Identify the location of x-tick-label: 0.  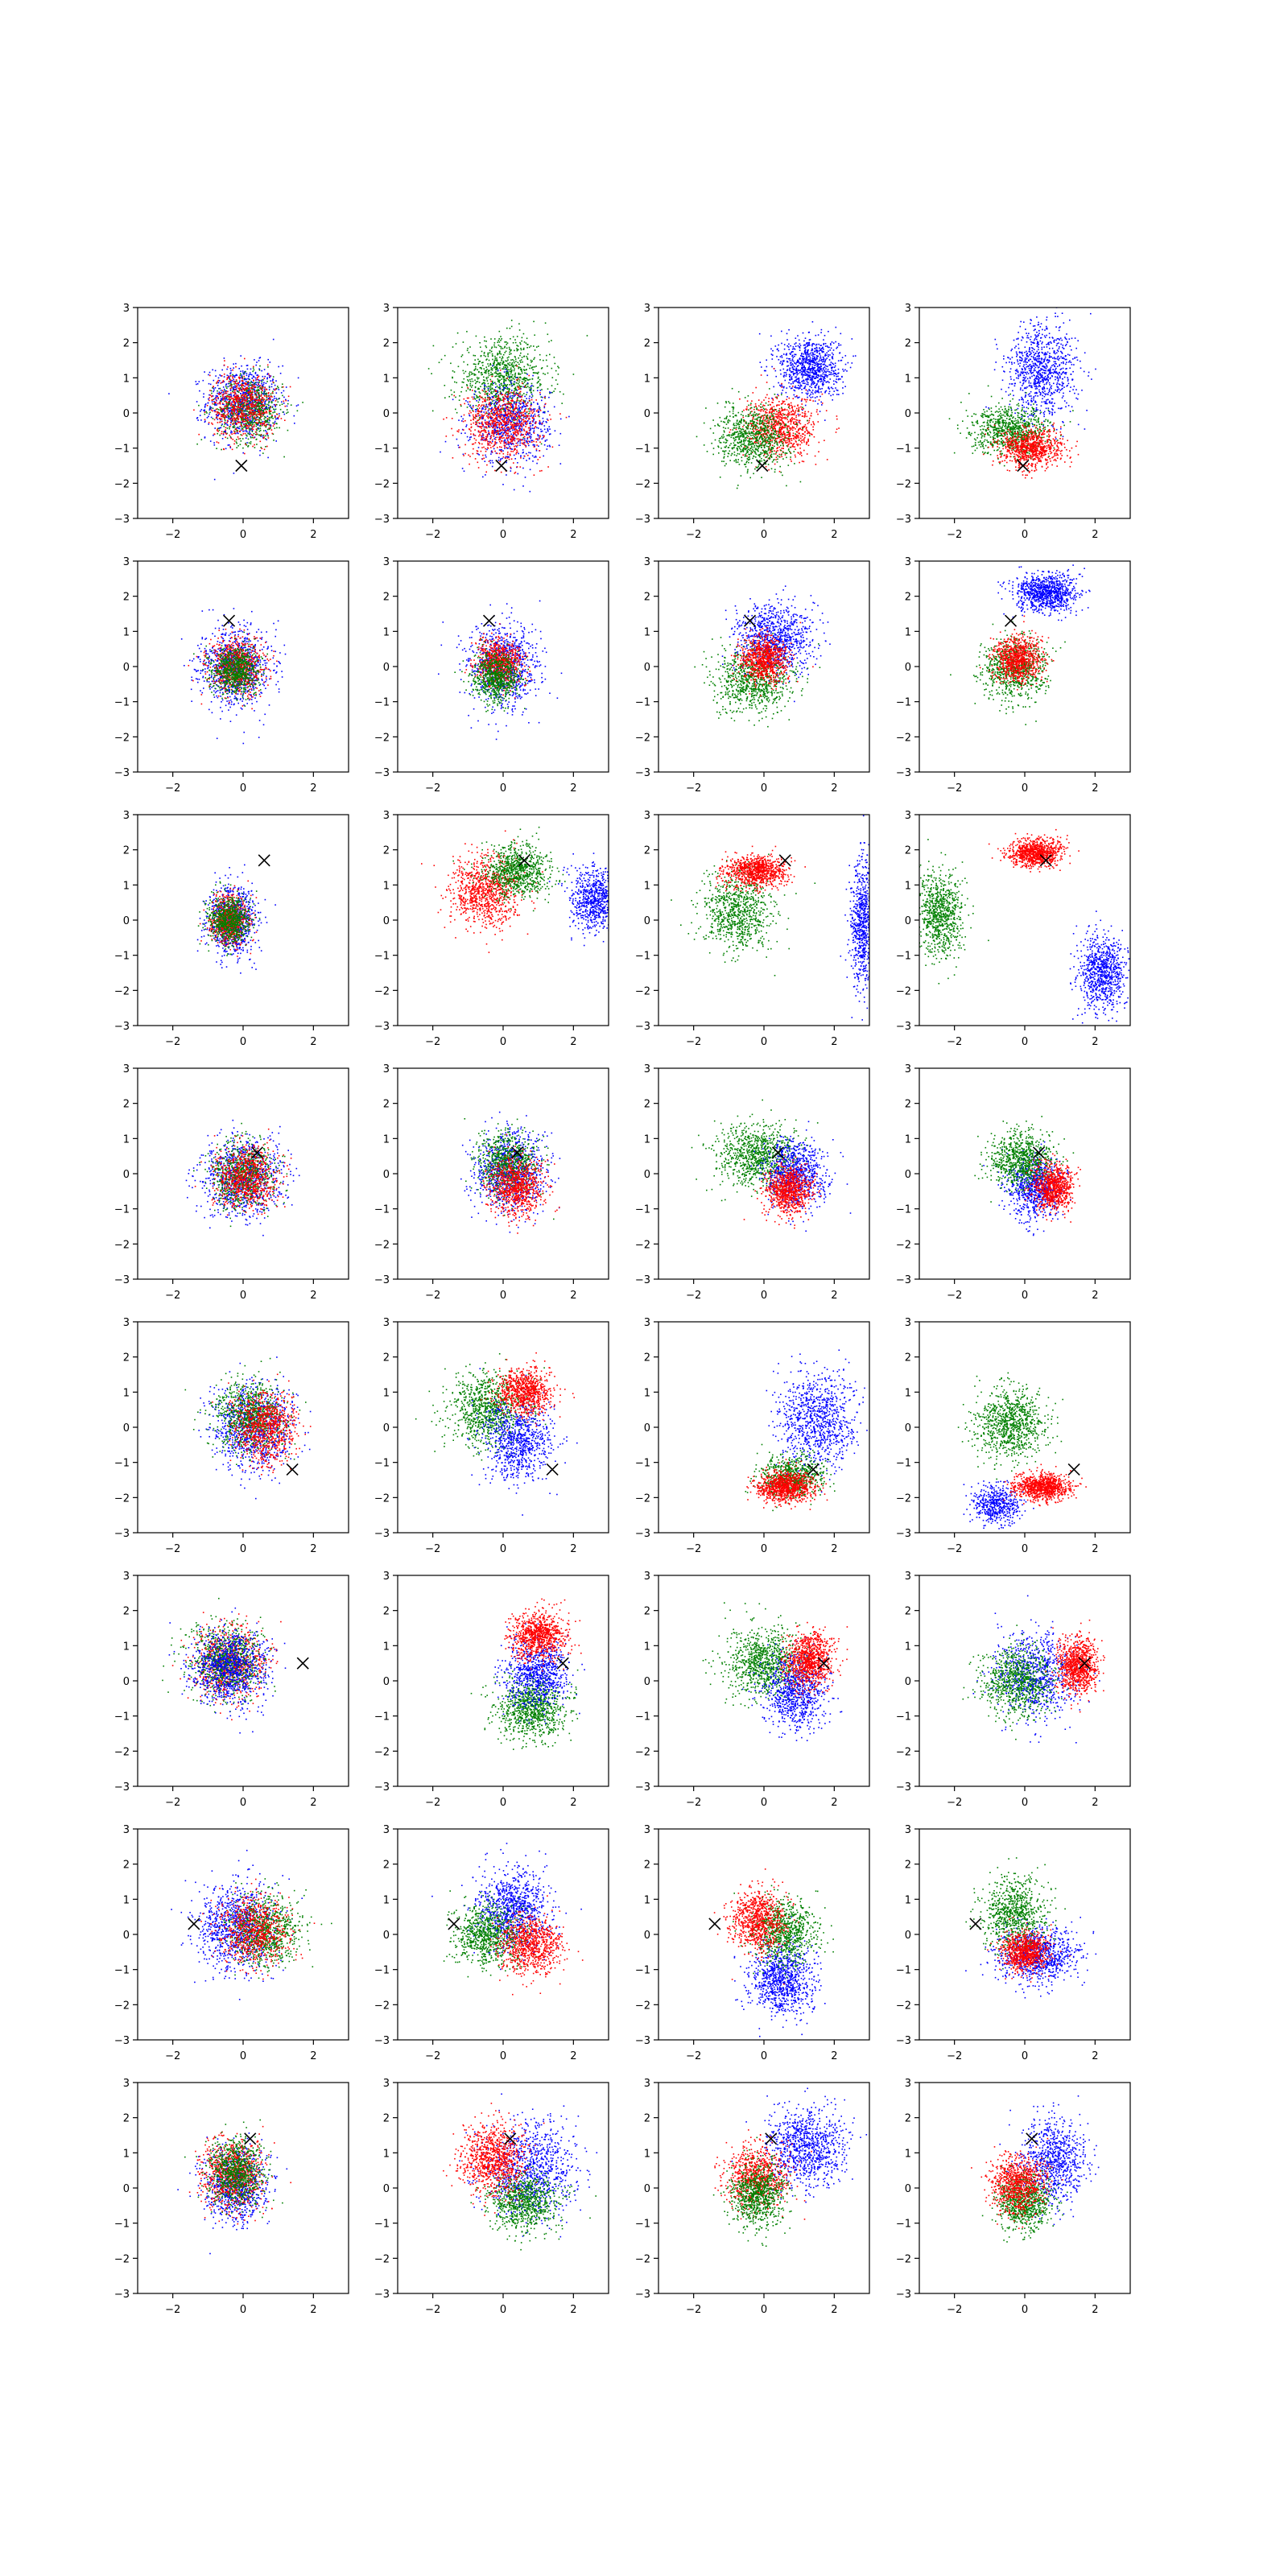
(243, 535).